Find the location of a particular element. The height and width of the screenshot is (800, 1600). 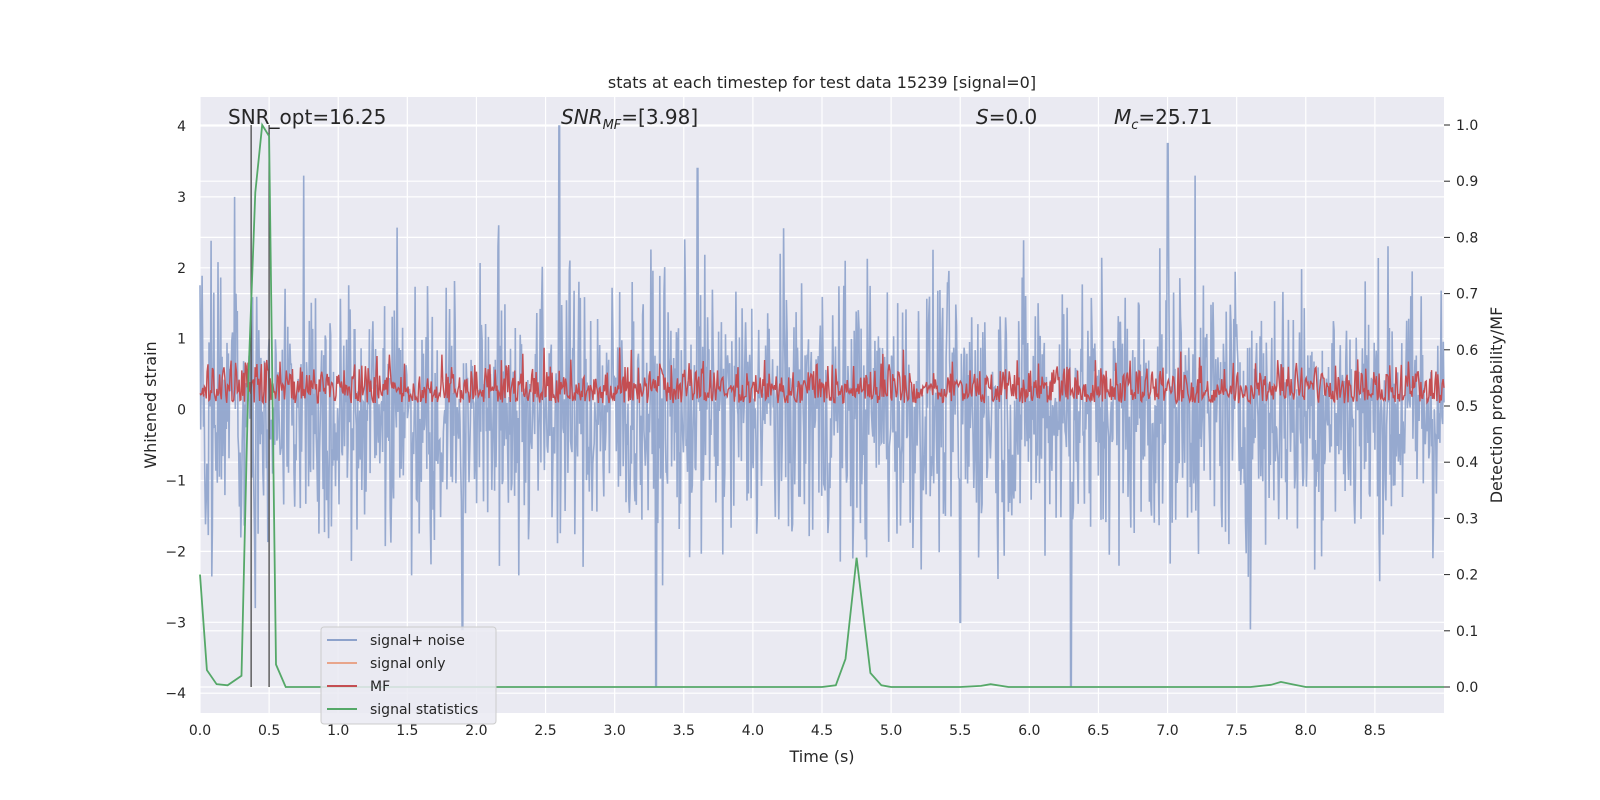

x-tick-label: 1.5 is located at coordinates (407, 731).